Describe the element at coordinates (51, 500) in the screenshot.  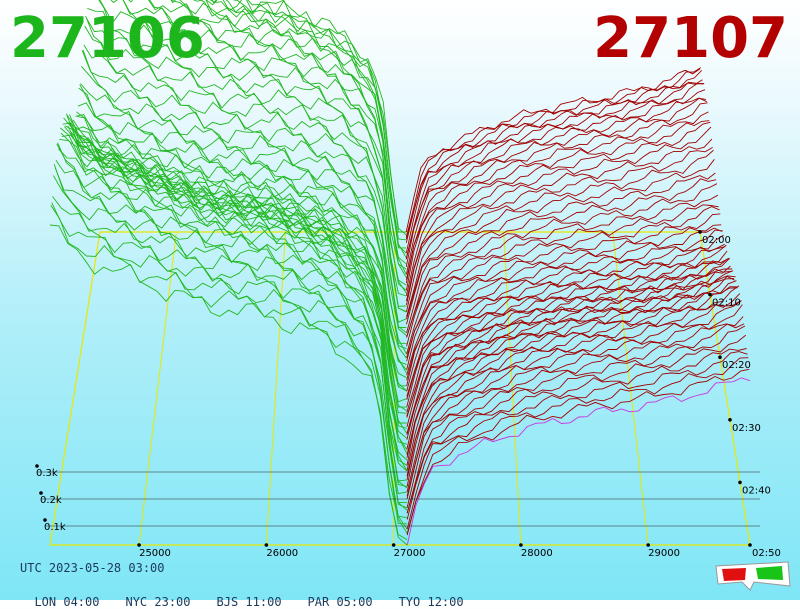
I see `depth-tick-label: 0.2k` at that location.